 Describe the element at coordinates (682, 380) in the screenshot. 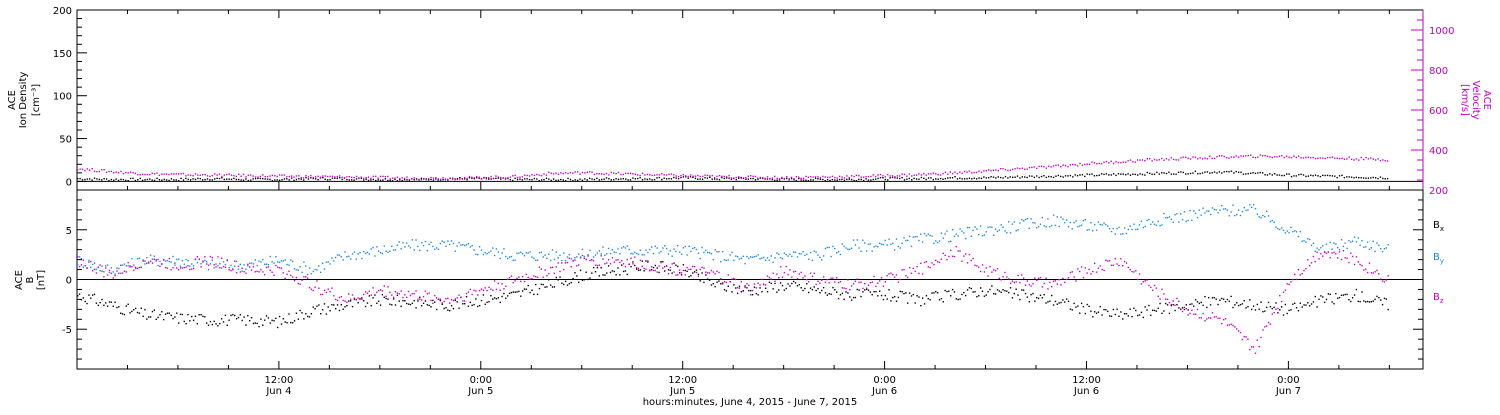

I see `x-ticklabel-time-2: 12:00` at that location.